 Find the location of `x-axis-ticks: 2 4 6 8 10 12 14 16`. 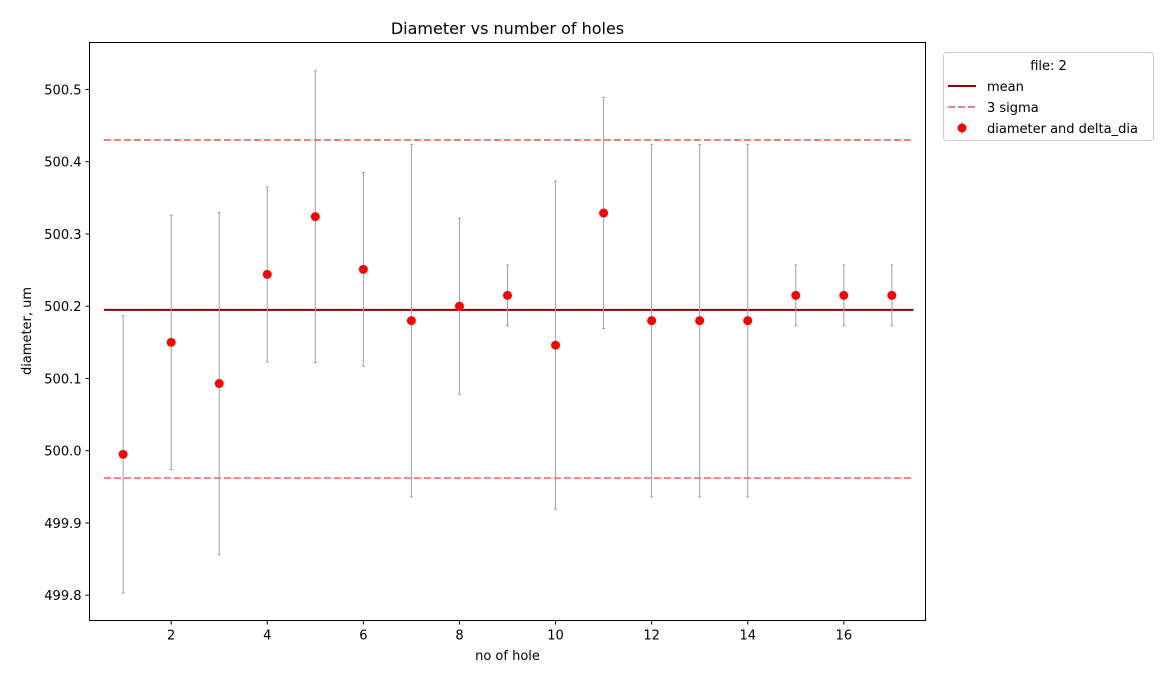

x-axis-ticks: 2 4 6 8 10 12 14 16 is located at coordinates (510, 632).